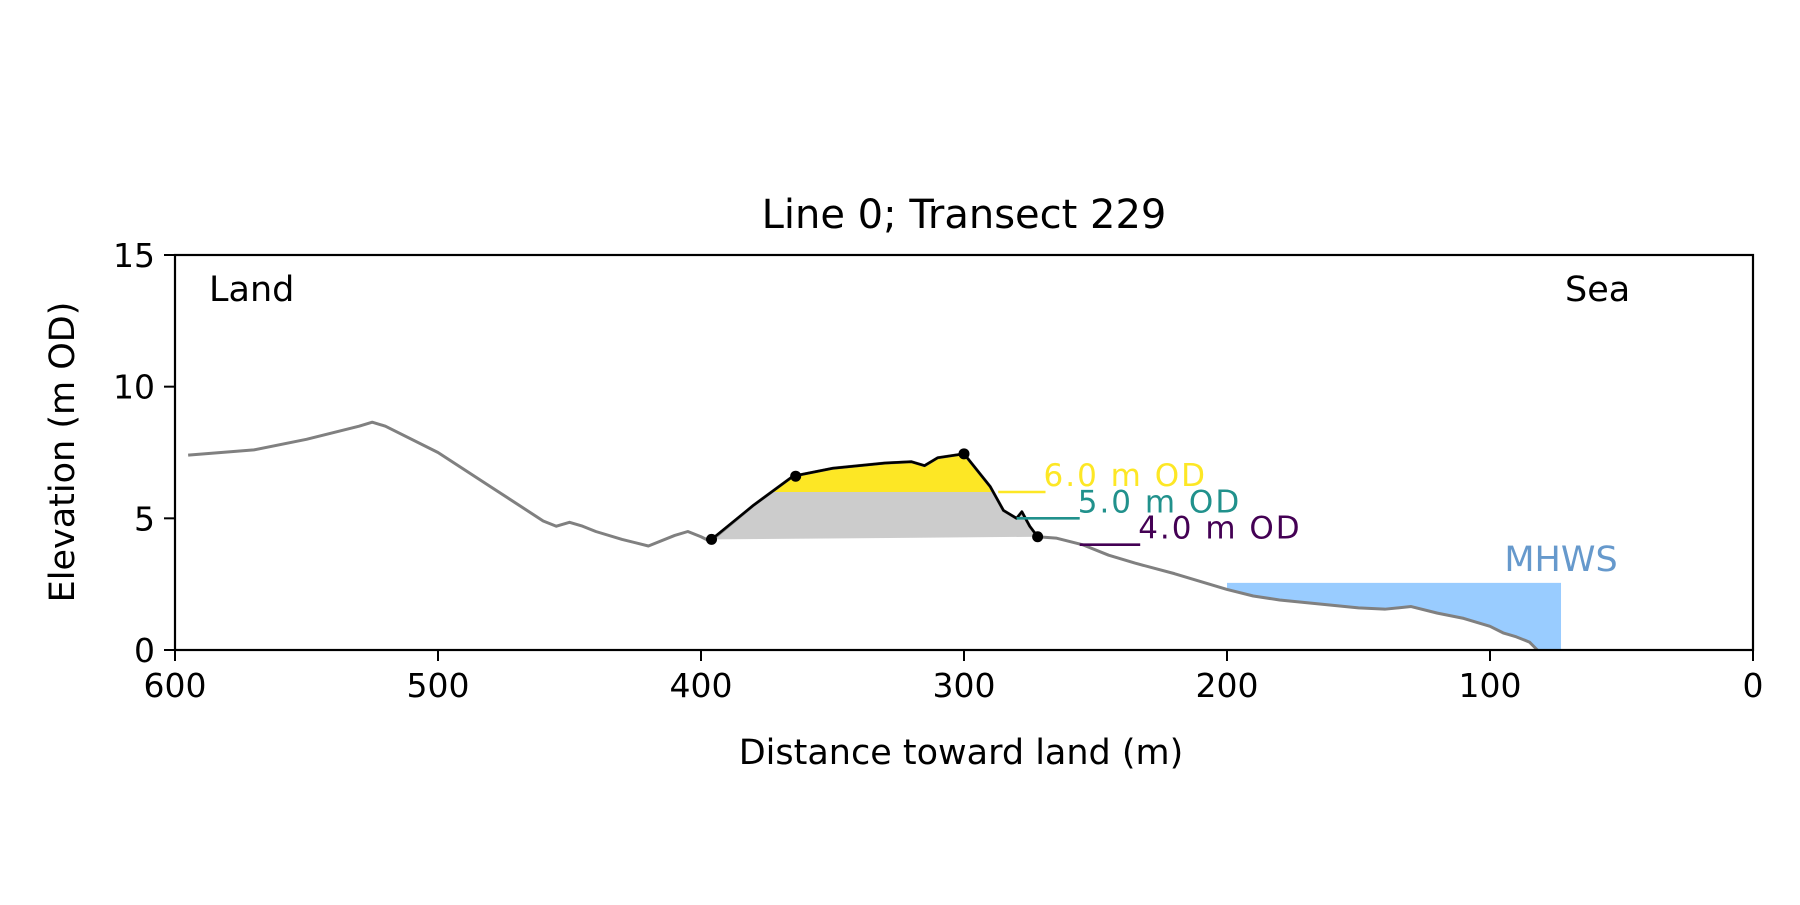  Describe the element at coordinates (134, 255) in the screenshot. I see `y-tick-label: 15` at that location.